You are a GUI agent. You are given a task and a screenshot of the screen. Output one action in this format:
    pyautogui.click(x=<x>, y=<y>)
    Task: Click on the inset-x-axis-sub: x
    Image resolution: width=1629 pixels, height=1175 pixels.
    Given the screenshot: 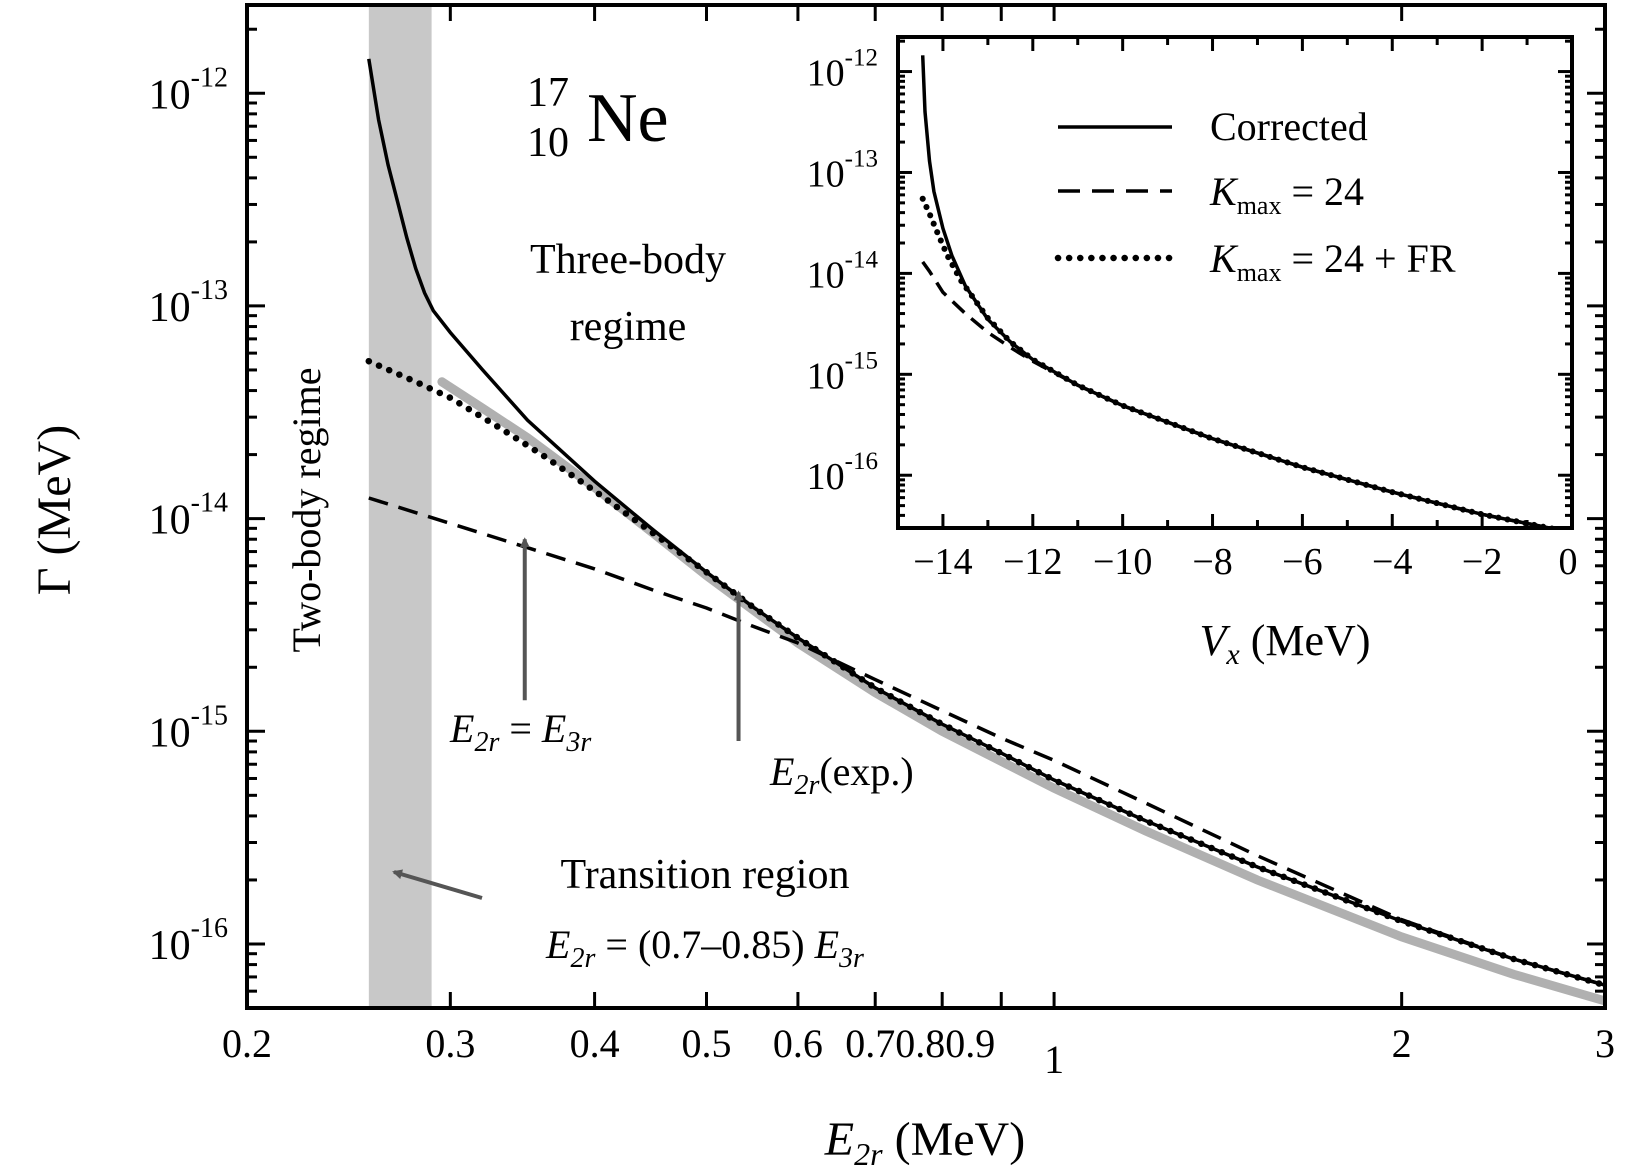 What is the action you would take?
    pyautogui.click(x=1232, y=654)
    